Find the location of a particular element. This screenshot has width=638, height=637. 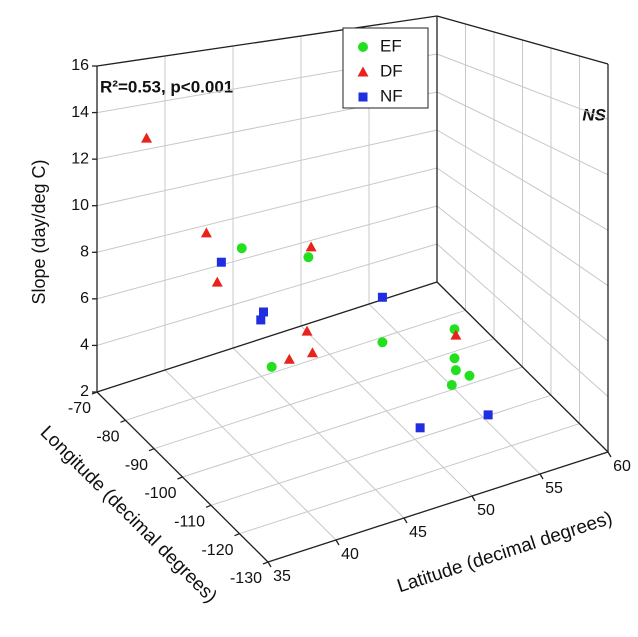

z-tick-label: 4 is located at coordinates (84, 345).